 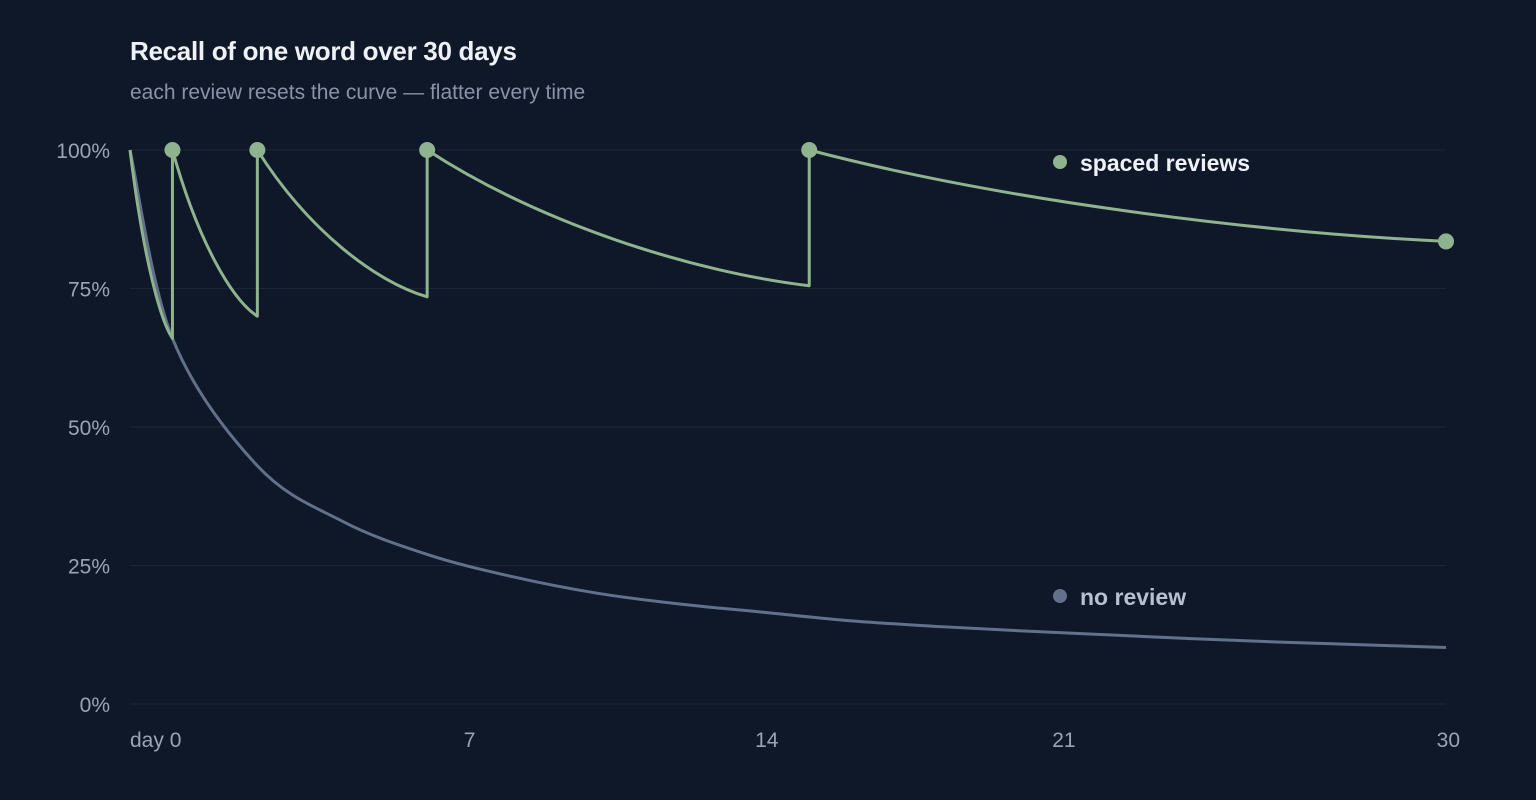 I want to click on x-tick-label: 21, so click(x=1063, y=740).